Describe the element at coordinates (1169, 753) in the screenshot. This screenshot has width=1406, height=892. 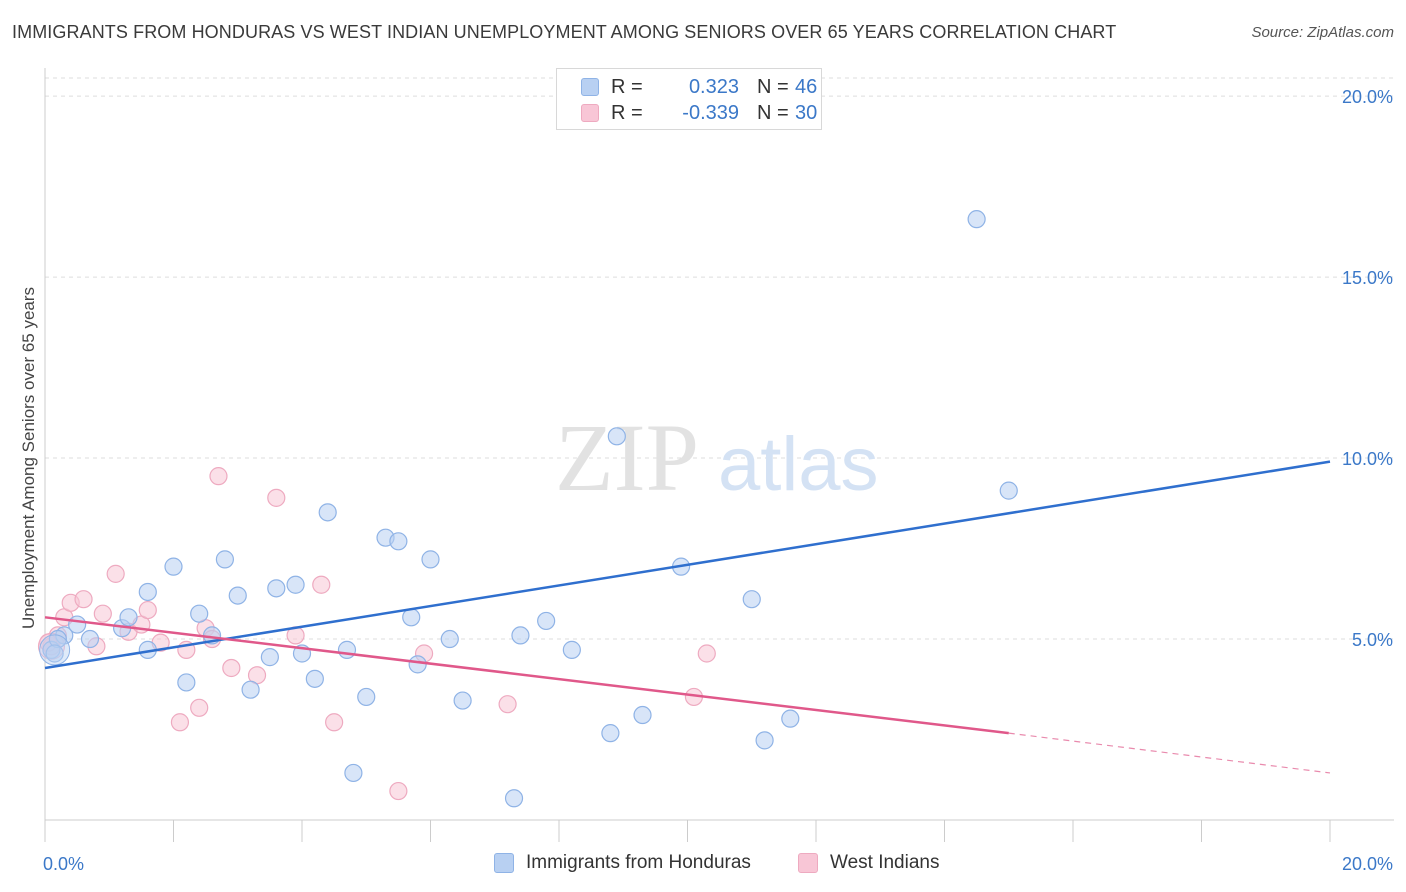
I see `west-indians-trend-extension` at that location.